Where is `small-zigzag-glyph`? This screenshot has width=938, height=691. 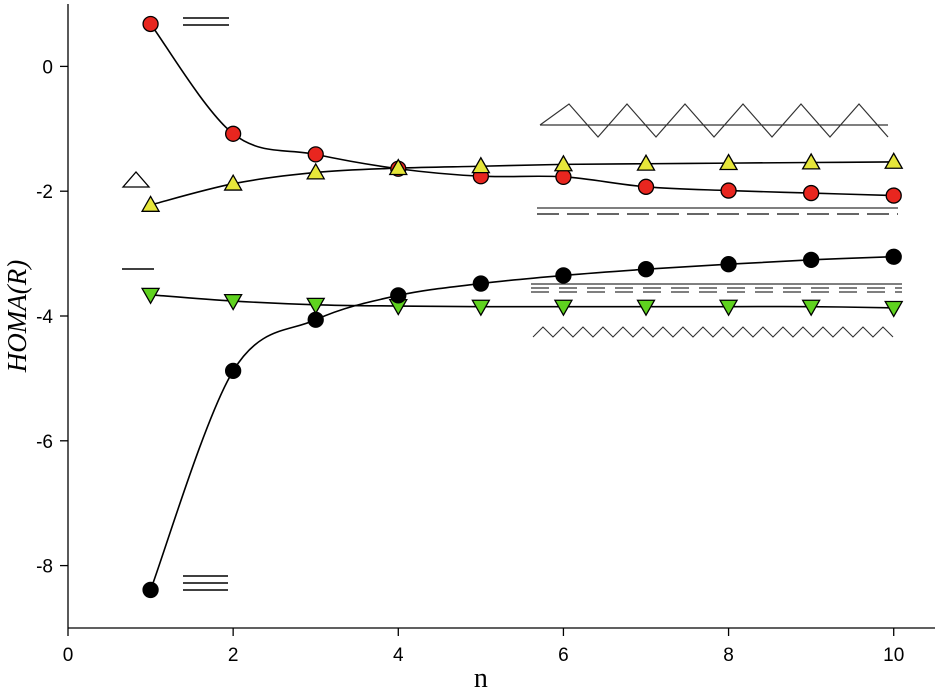
small-zigzag-glyph is located at coordinates (713, 332).